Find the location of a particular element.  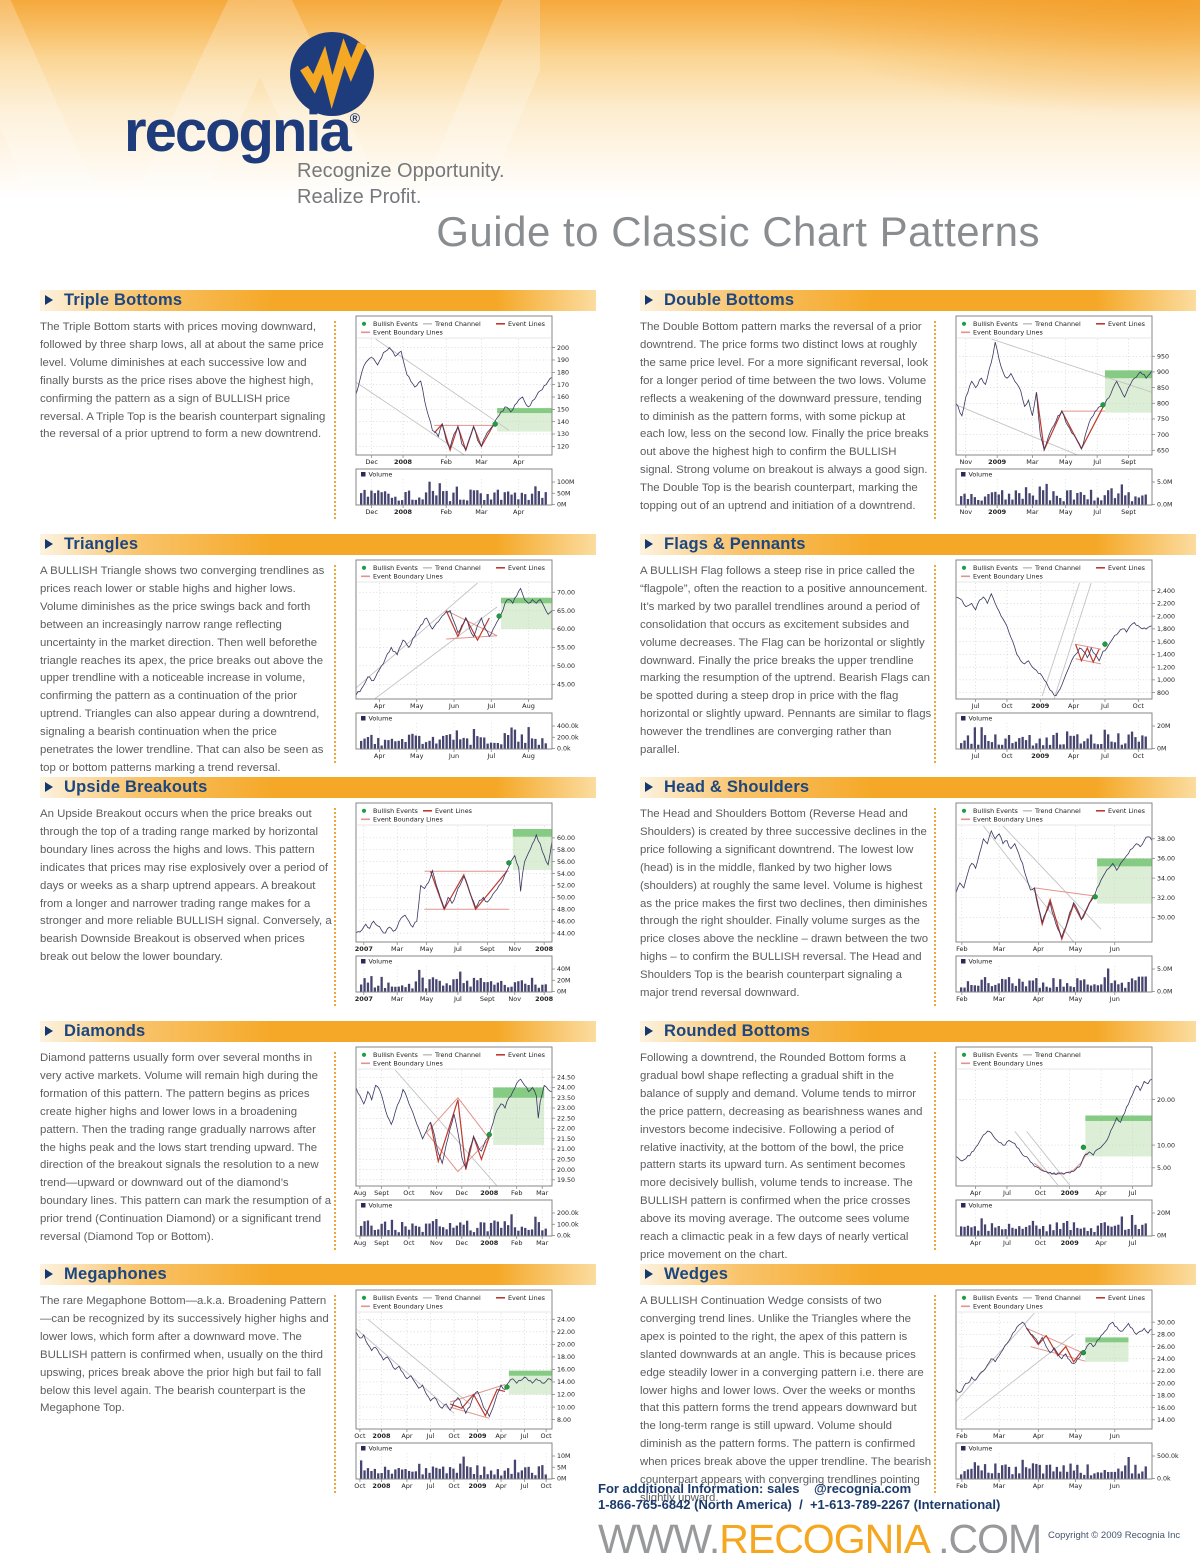

section-header-bar: Flags & Pennants is located at coordinates (918, 544).